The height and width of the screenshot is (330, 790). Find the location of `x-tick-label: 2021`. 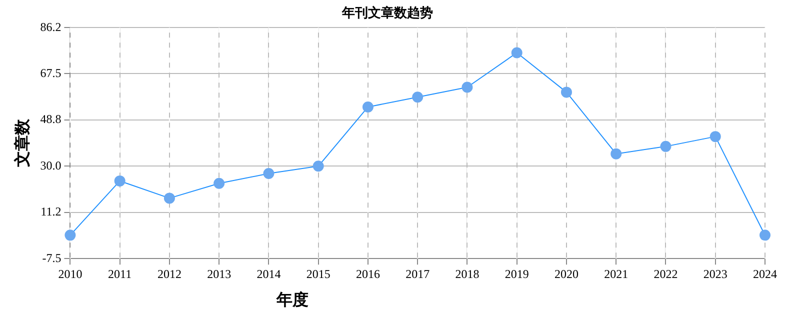

x-tick-label: 2021 is located at coordinates (616, 273).